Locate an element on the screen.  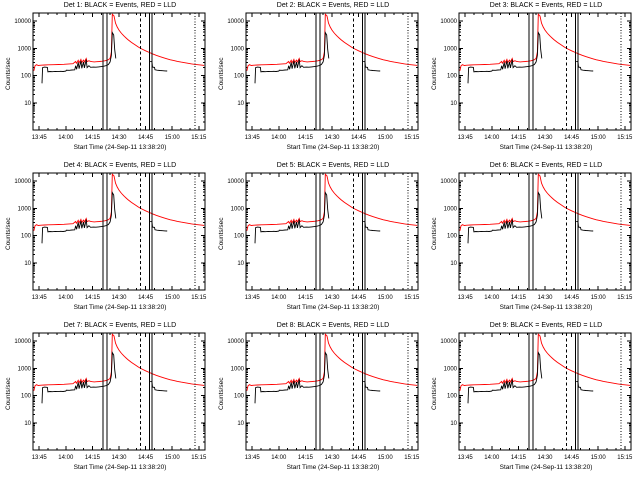
plot-title: Det 6: BLACK = Events, RED = LLD is located at coordinates (546, 165).